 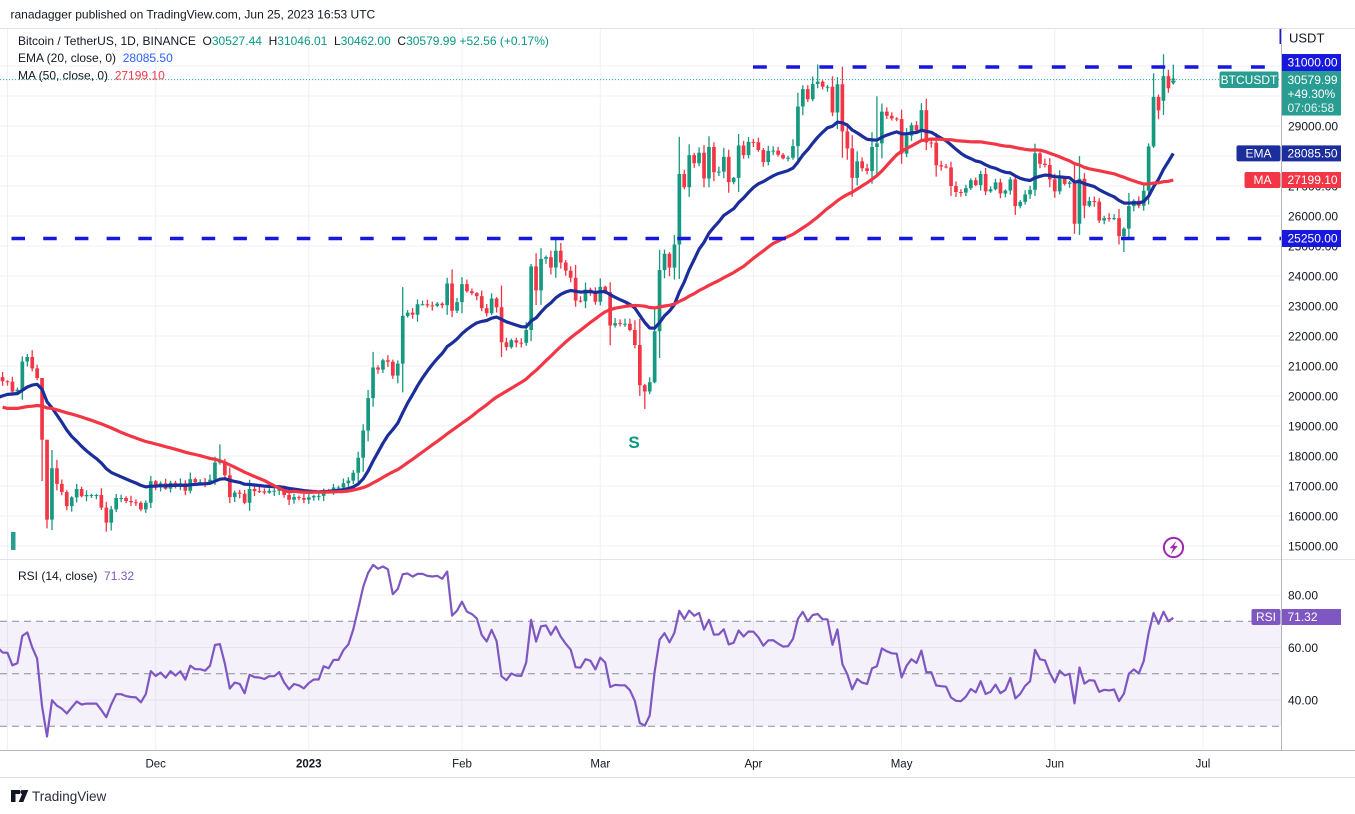 What do you see at coordinates (1311, 108) in the screenshot?
I see `svg-text: 07:06:58` at bounding box center [1311, 108].